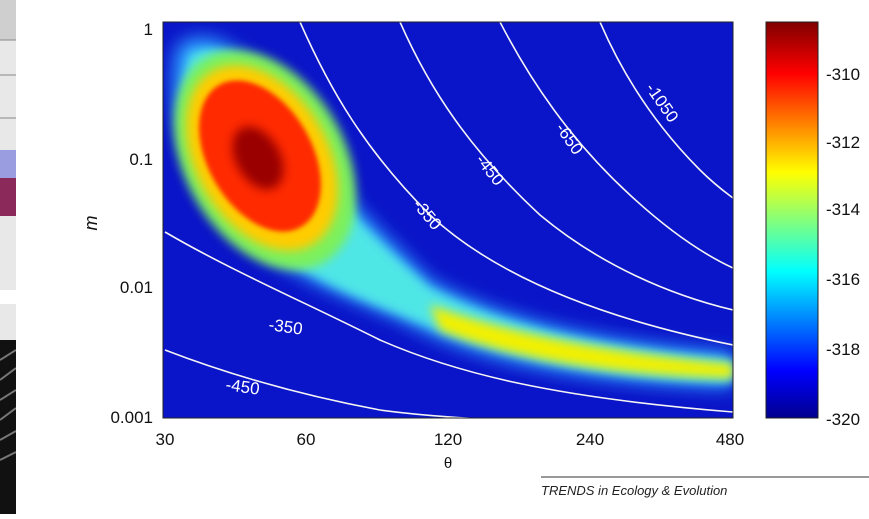 Image resolution: width=869 pixels, height=519 pixels. Describe the element at coordinates (131, 223) in the screenshot. I see `y-axis: 1 0.1 0.01 0.001` at that location.